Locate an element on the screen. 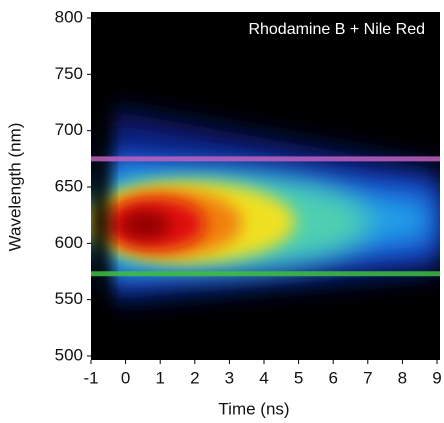  y-tick-label: 800 is located at coordinates (69, 16).